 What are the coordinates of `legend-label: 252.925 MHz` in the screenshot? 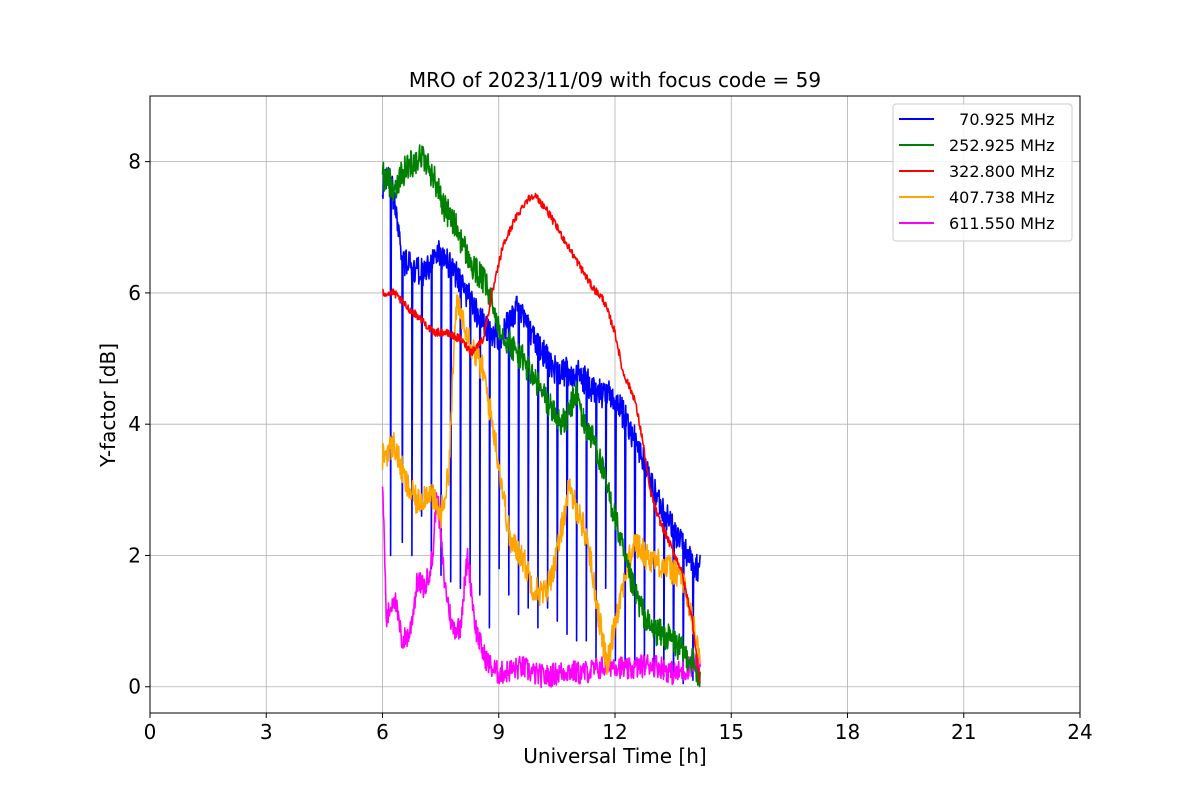 It's located at (1001, 145).